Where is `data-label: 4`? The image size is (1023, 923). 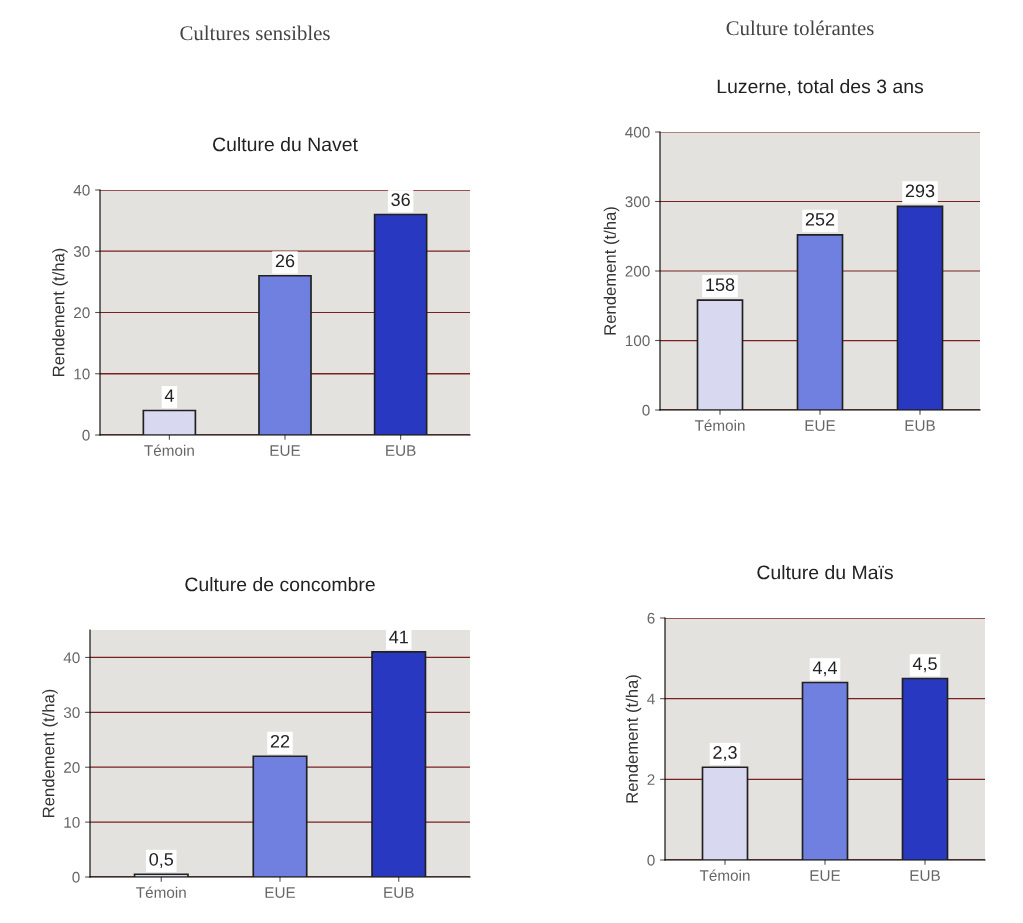
data-label: 4 is located at coordinates (169, 395).